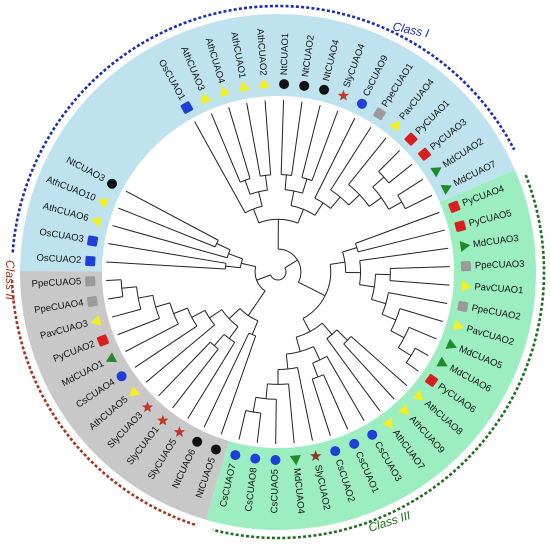 The width and height of the screenshot is (550, 549). Describe the element at coordinates (315, 456) in the screenshot. I see `marker-star-brown` at that location.